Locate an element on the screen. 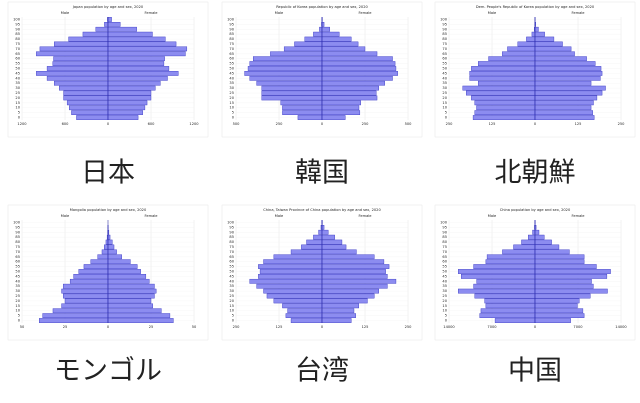 The image size is (640, 403). x-tick-label: 50 is located at coordinates (194, 327).